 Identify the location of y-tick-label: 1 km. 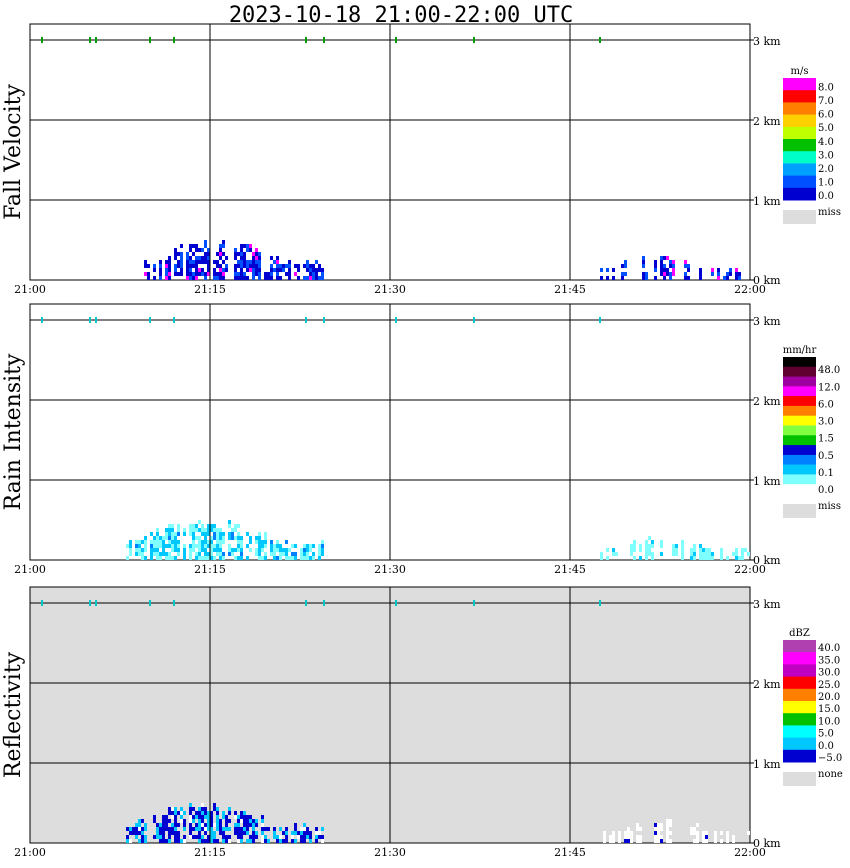
(767, 481).